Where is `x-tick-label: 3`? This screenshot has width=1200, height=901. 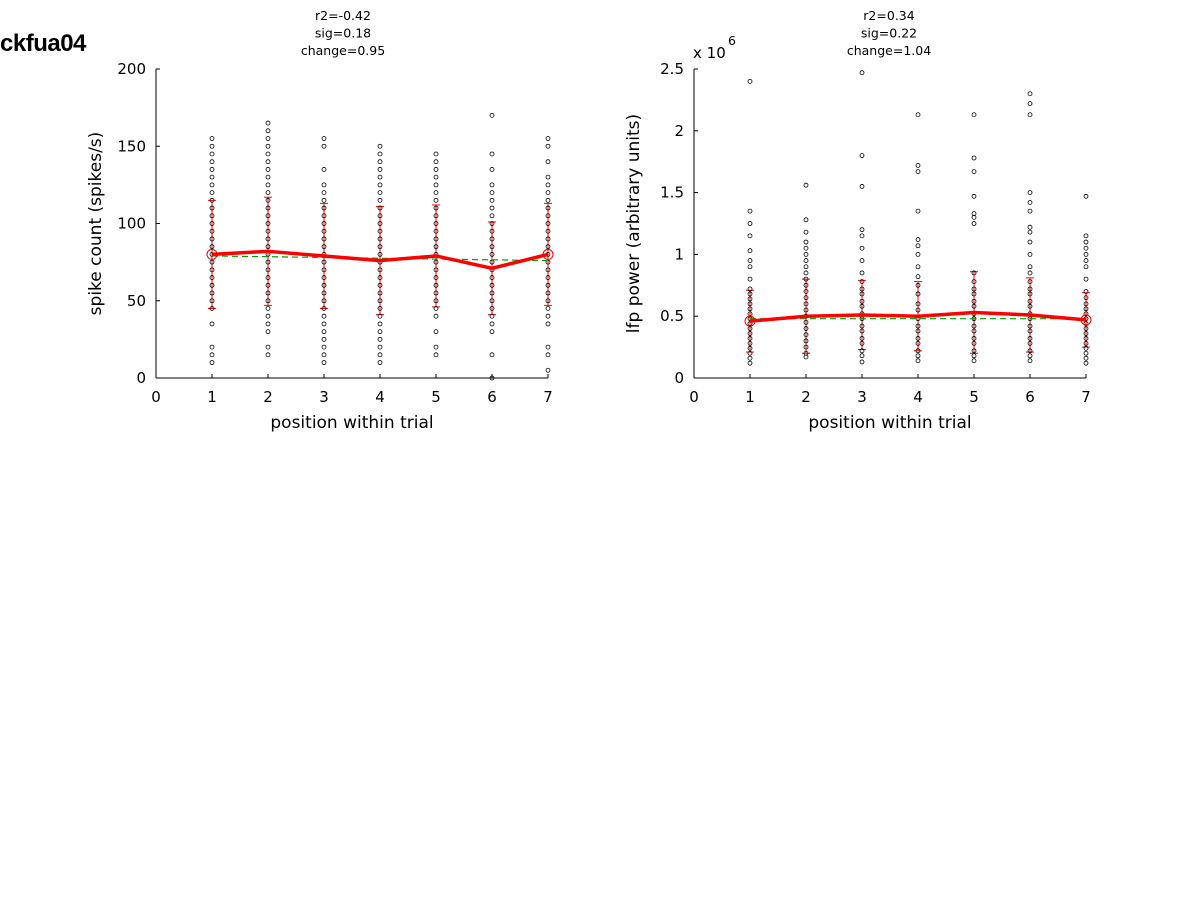
x-tick-label: 3 is located at coordinates (324, 397).